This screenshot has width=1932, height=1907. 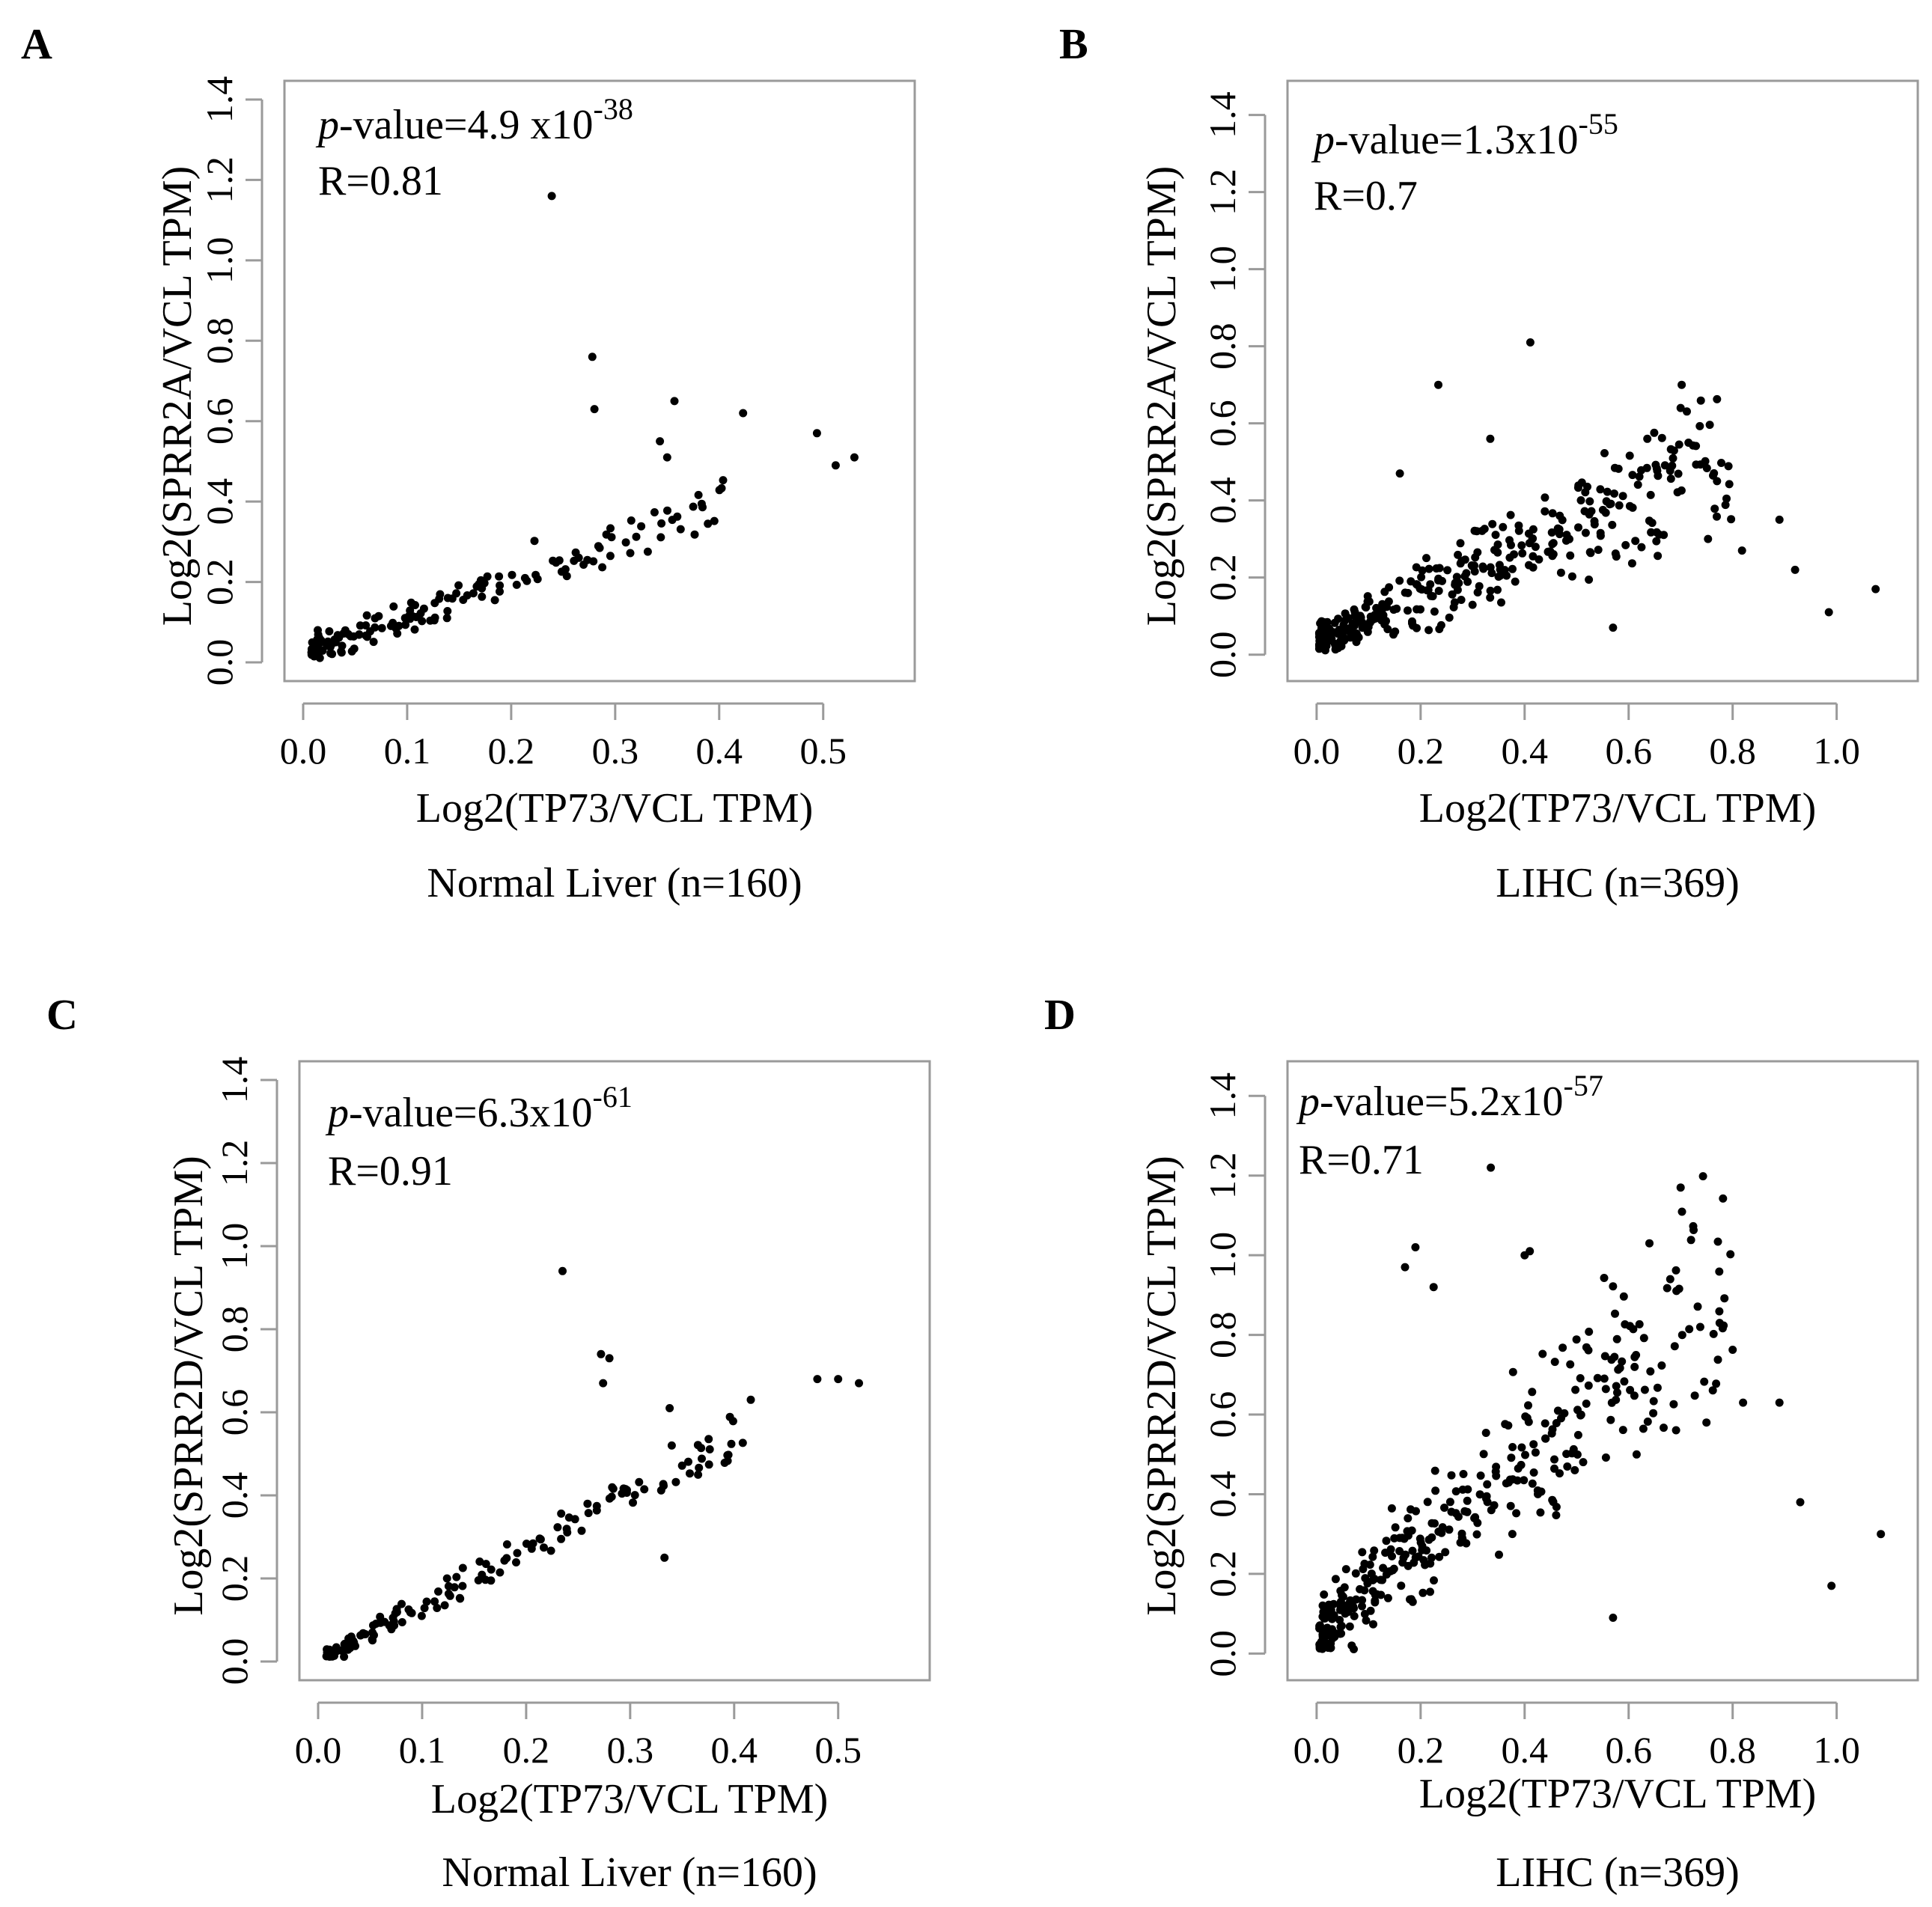 I want to click on y-tick-label: 0.8, so click(x=219, y=340).